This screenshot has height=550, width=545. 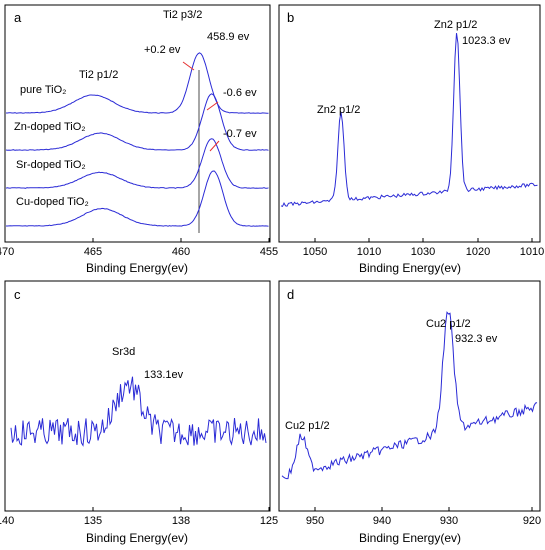 What do you see at coordinates (93, 252) in the screenshot?
I see `a-tick-label-1: 465` at bounding box center [93, 252].